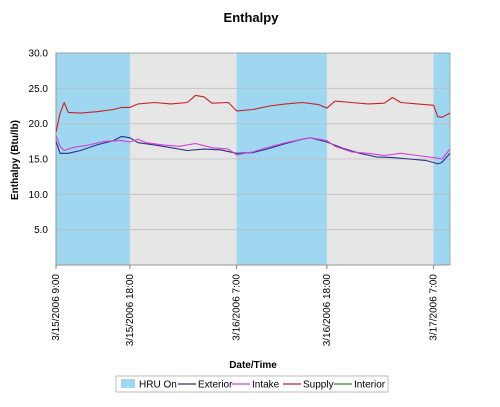 The width and height of the screenshot is (500, 407). Describe the element at coordinates (253, 147) in the screenshot. I see `series-line-intake` at that location.